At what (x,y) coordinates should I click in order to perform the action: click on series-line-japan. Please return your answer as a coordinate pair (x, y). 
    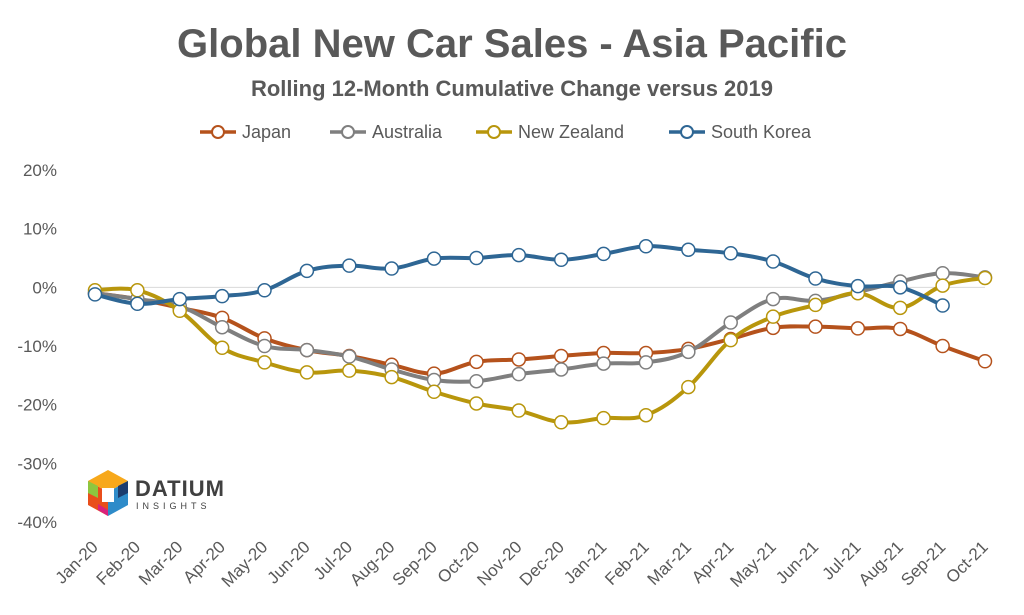
    Looking at the image, I should click on (540, 333).